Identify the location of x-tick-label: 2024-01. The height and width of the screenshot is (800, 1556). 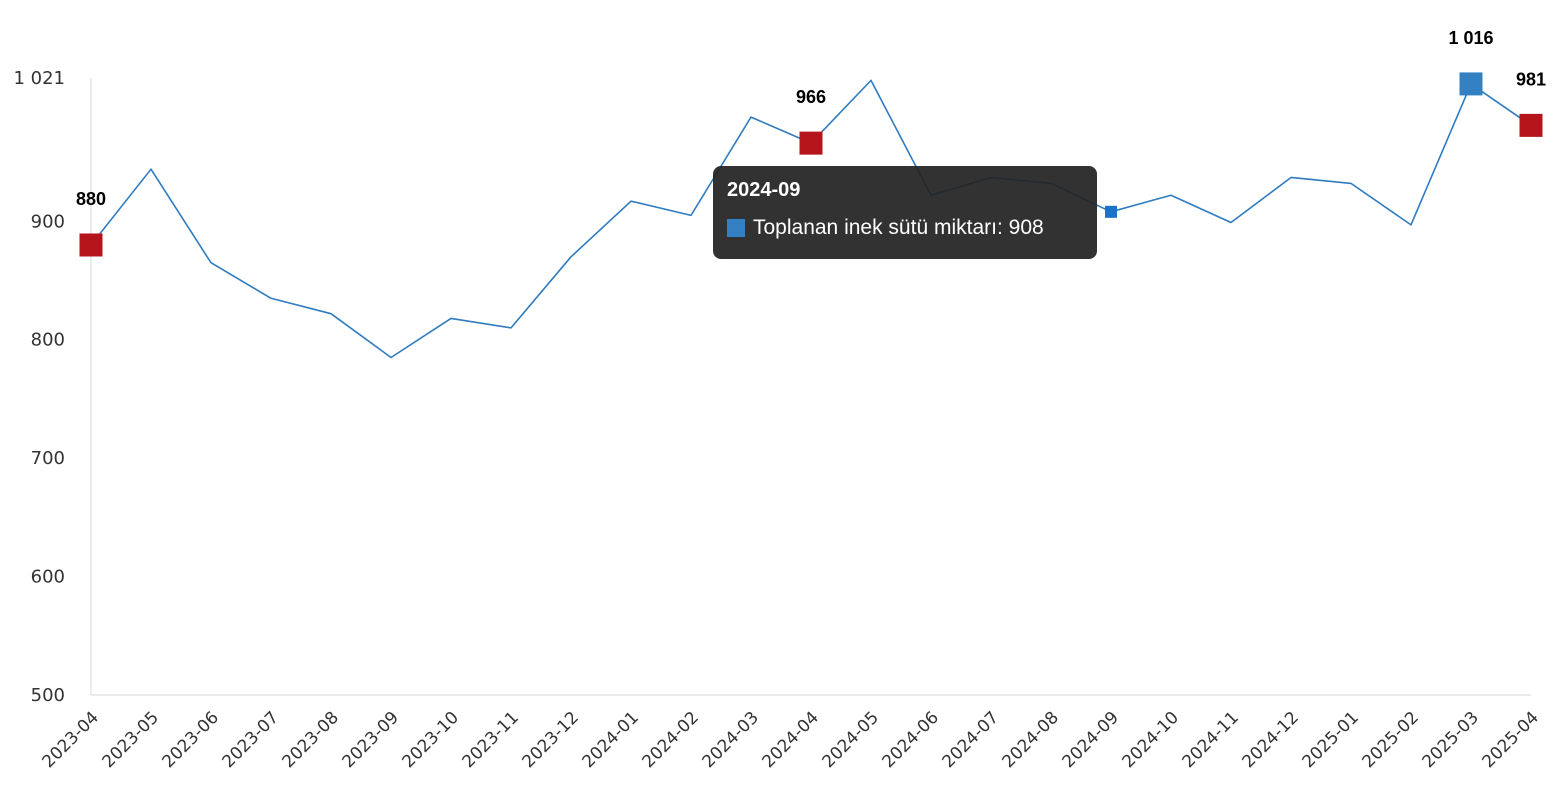
(611, 740).